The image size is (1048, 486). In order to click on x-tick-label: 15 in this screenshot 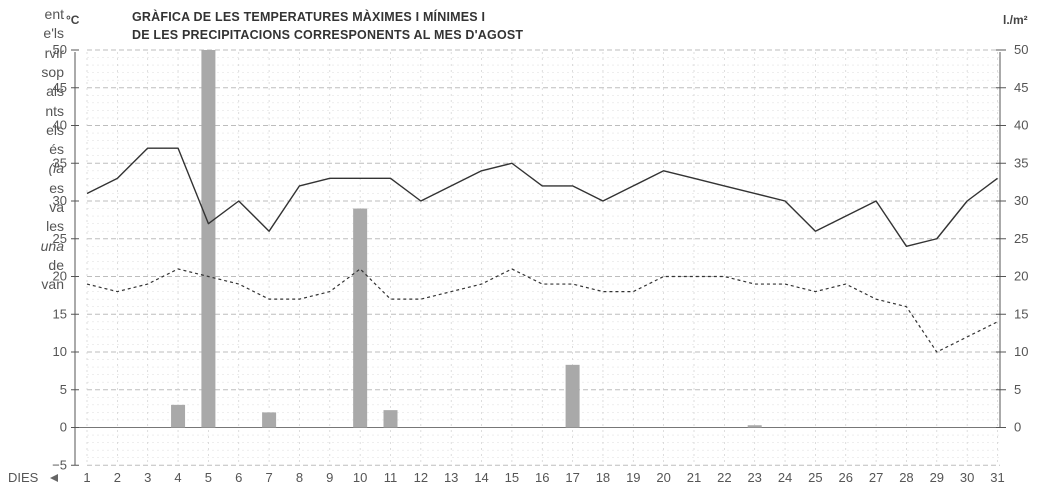, I will do `click(512, 477)`.